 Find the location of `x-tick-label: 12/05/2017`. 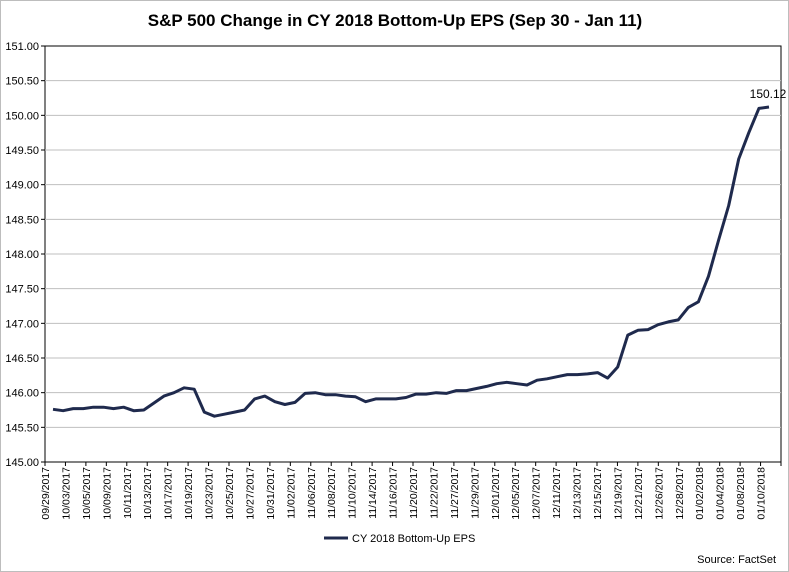

x-tick-label: 12/05/2017 is located at coordinates (516, 493).